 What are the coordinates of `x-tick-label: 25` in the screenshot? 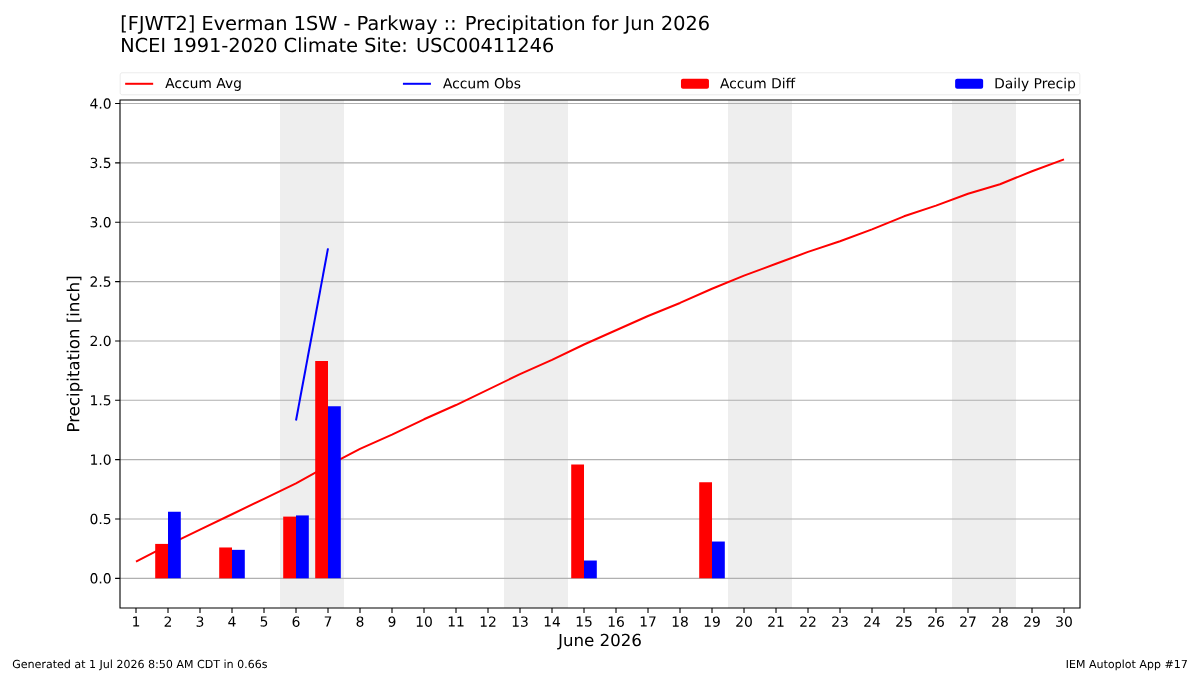 It's located at (904, 621).